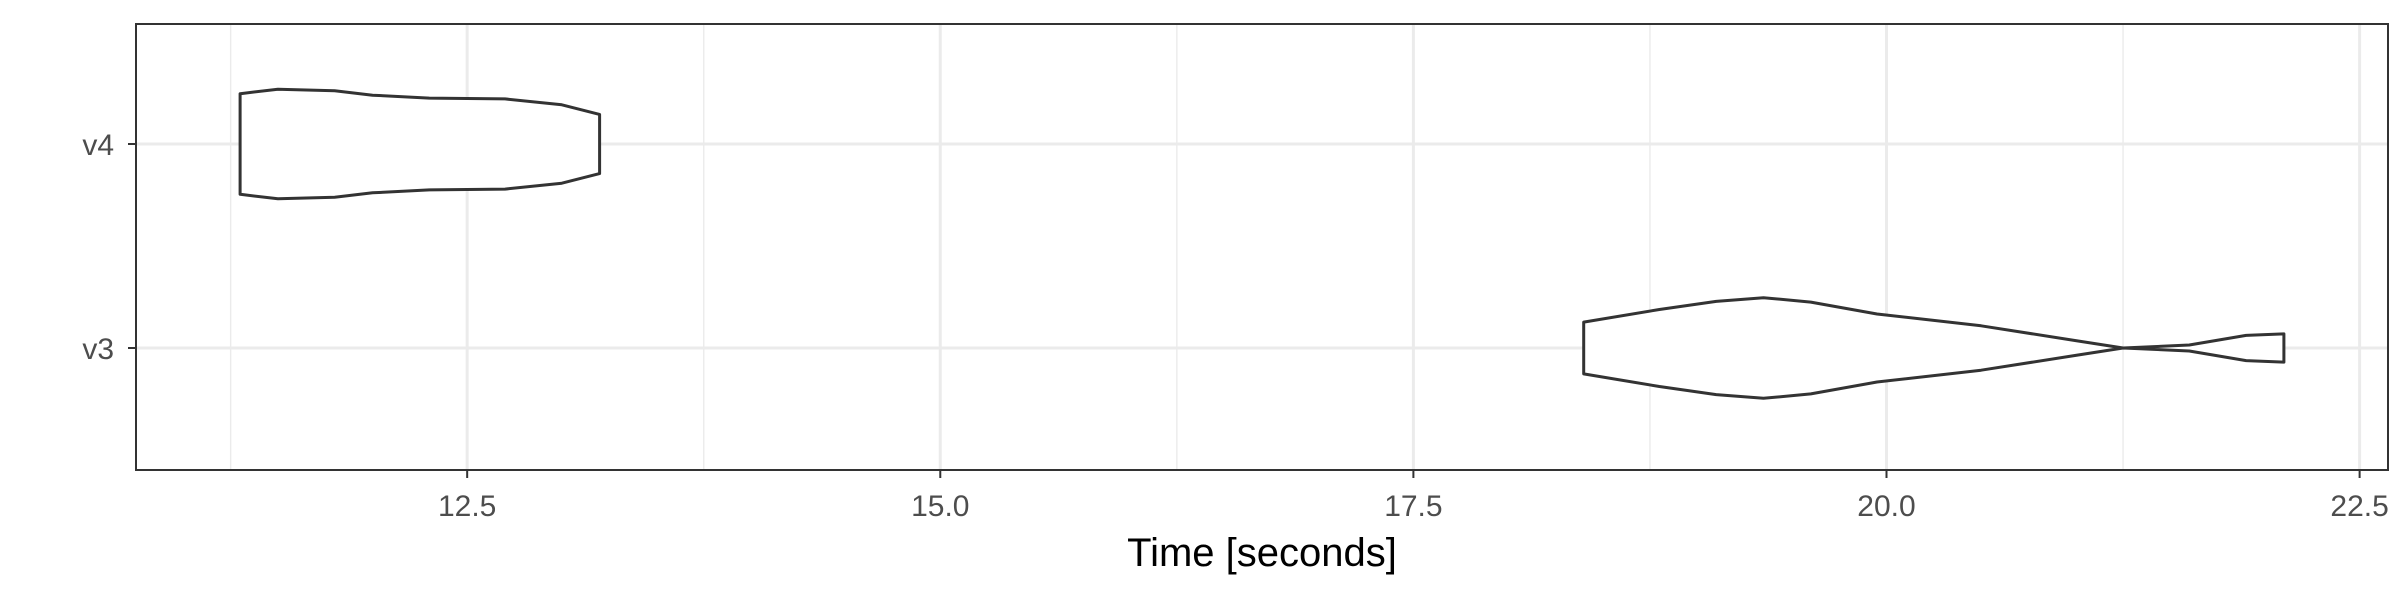 The height and width of the screenshot is (605, 2400). Describe the element at coordinates (1886, 506) in the screenshot. I see `x-tick-label: 20.0` at that location.